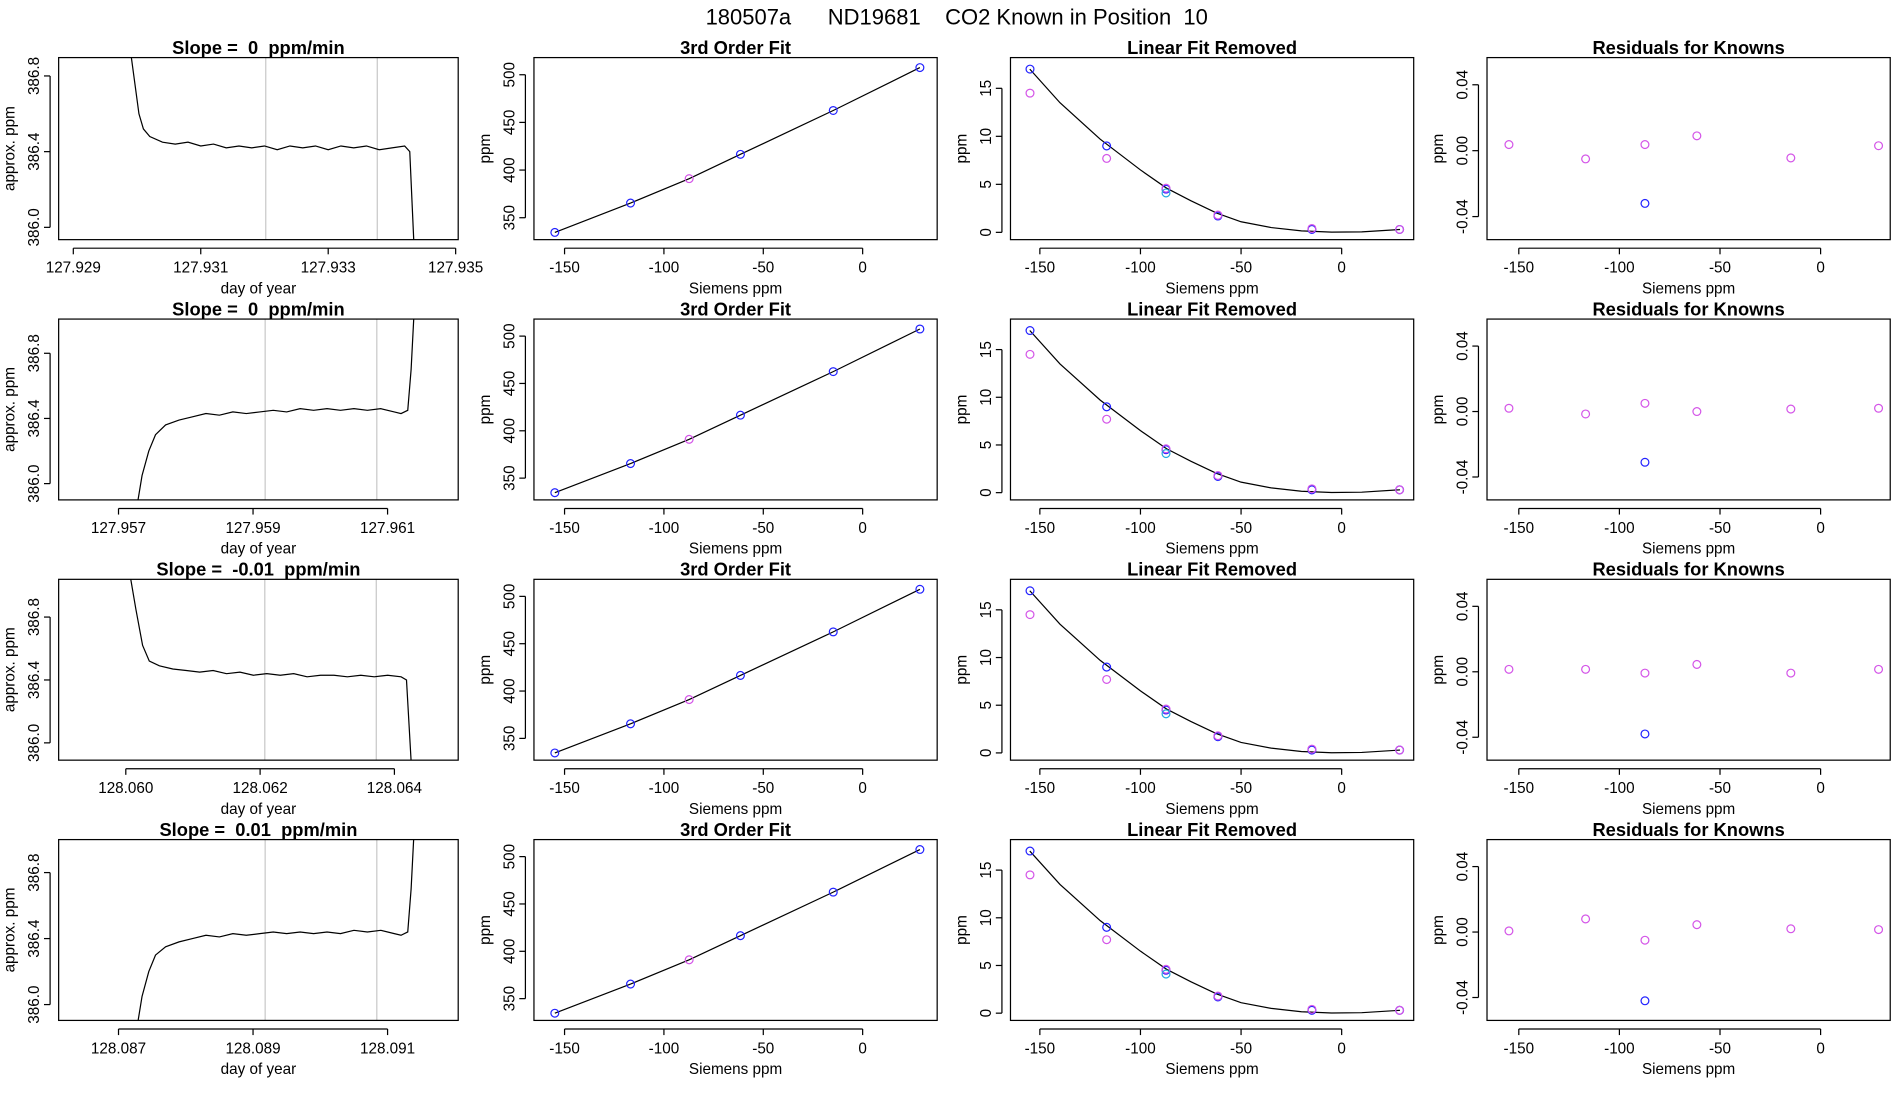 Image resolution: width=1900 pixels, height=1100 pixels. What do you see at coordinates (34, 227) in the screenshot?
I see `y-tick-label: 386.0` at bounding box center [34, 227].